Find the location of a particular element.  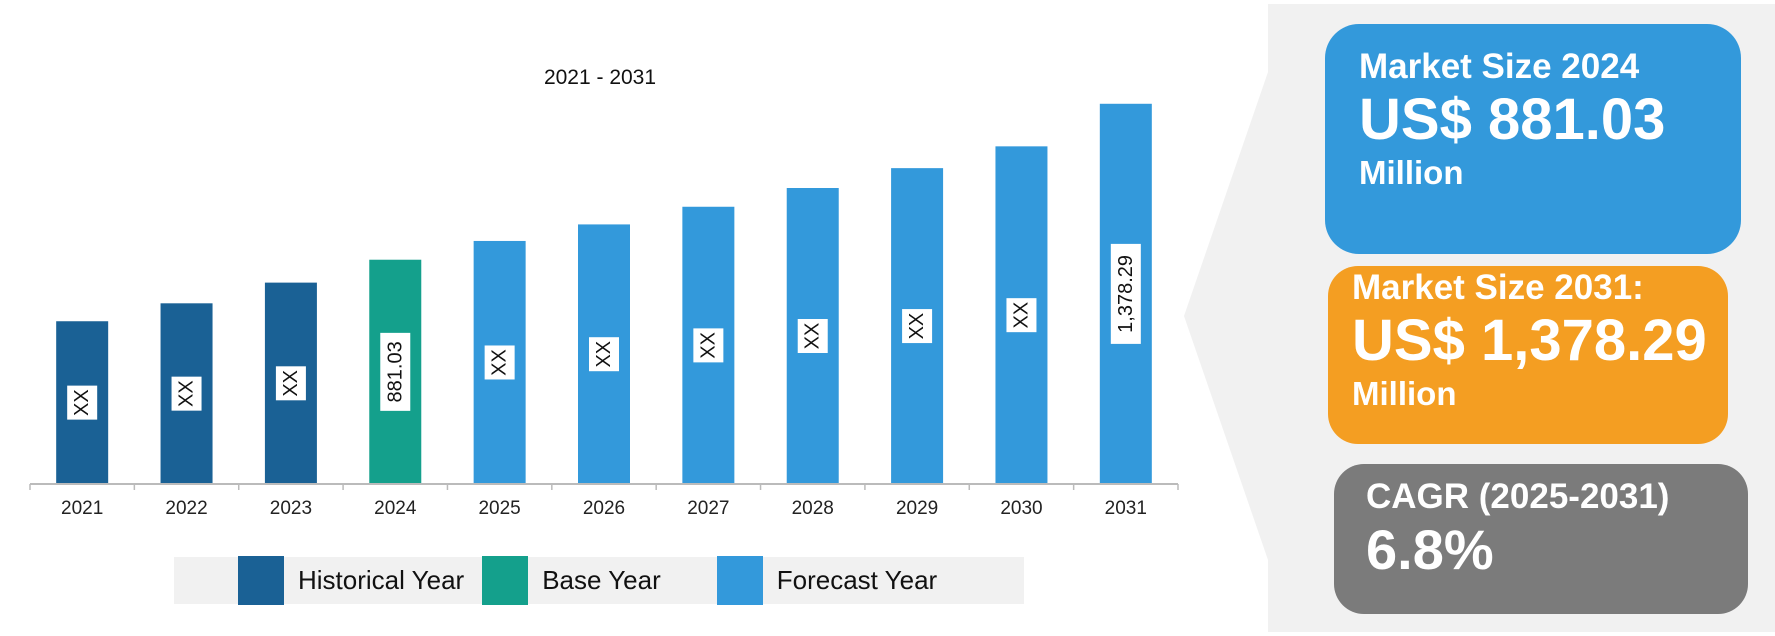

x-tick-label-2026: 2026 is located at coordinates (604, 508).